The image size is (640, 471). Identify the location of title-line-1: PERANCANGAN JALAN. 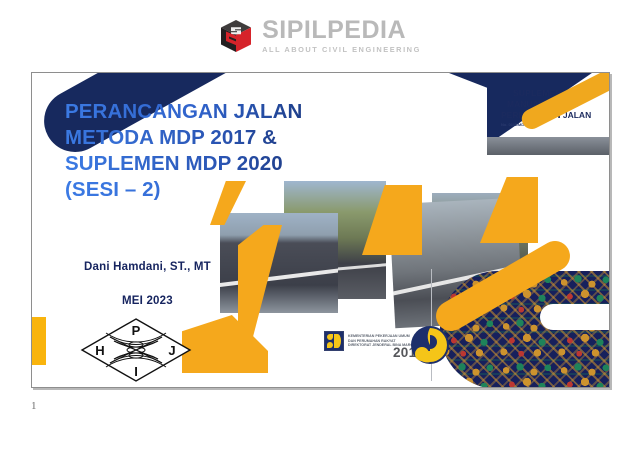
(215, 112).